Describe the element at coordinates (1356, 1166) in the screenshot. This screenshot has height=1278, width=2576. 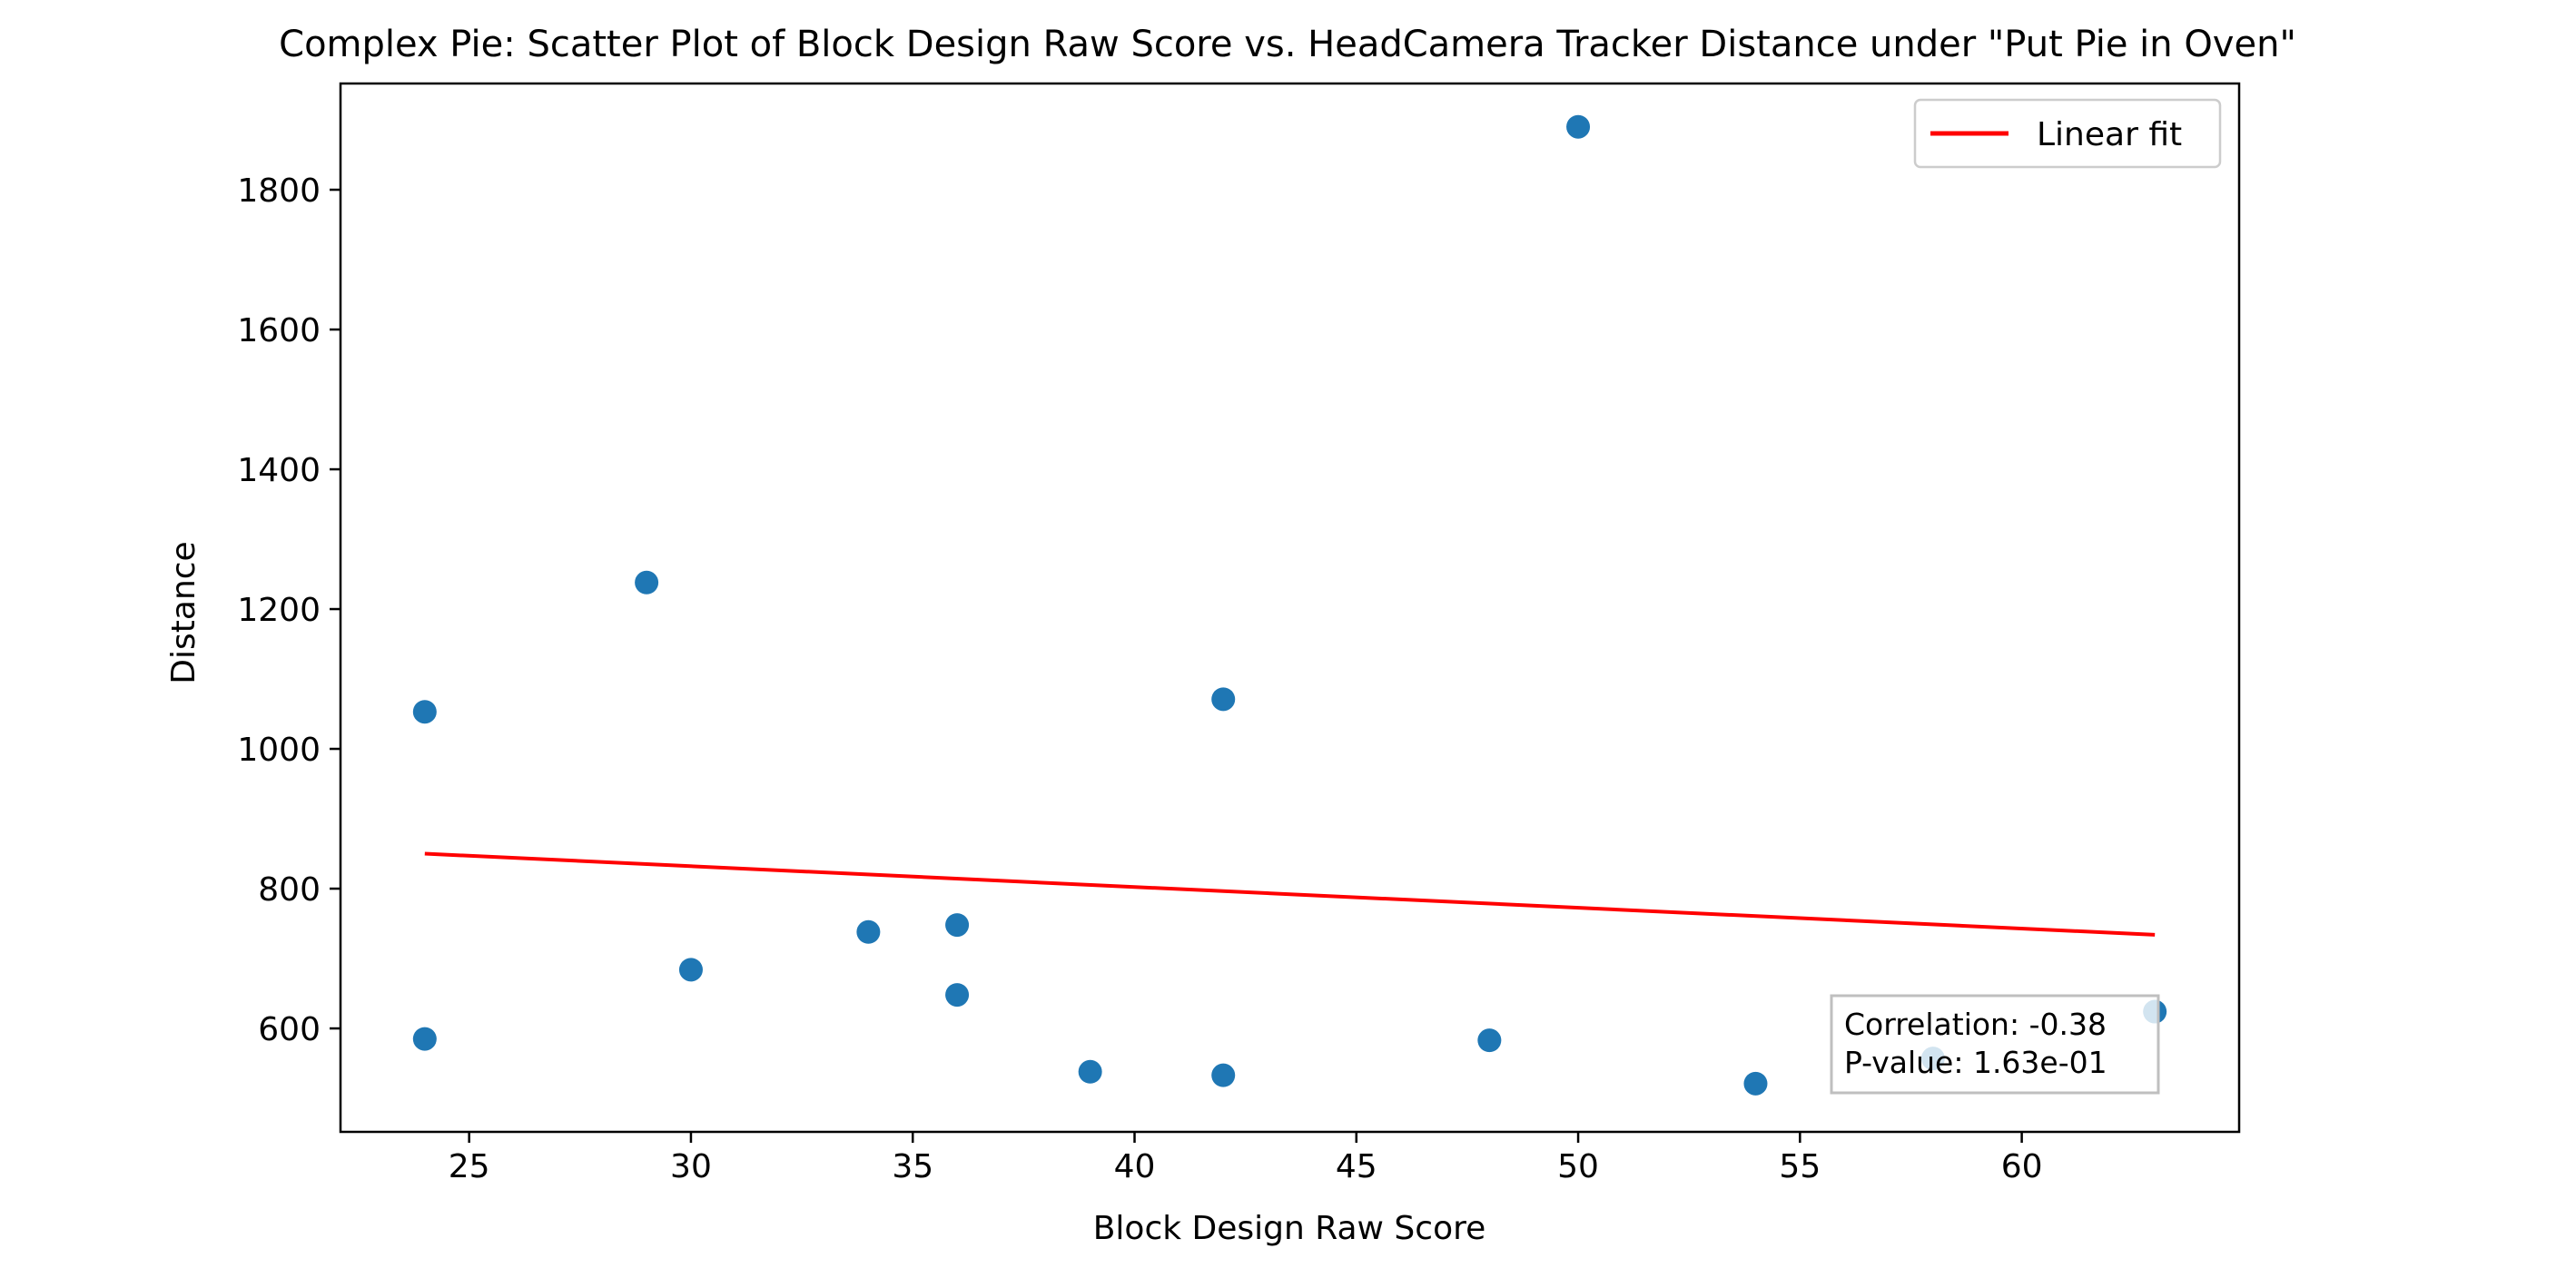
I see `x-tick-label: 45` at that location.